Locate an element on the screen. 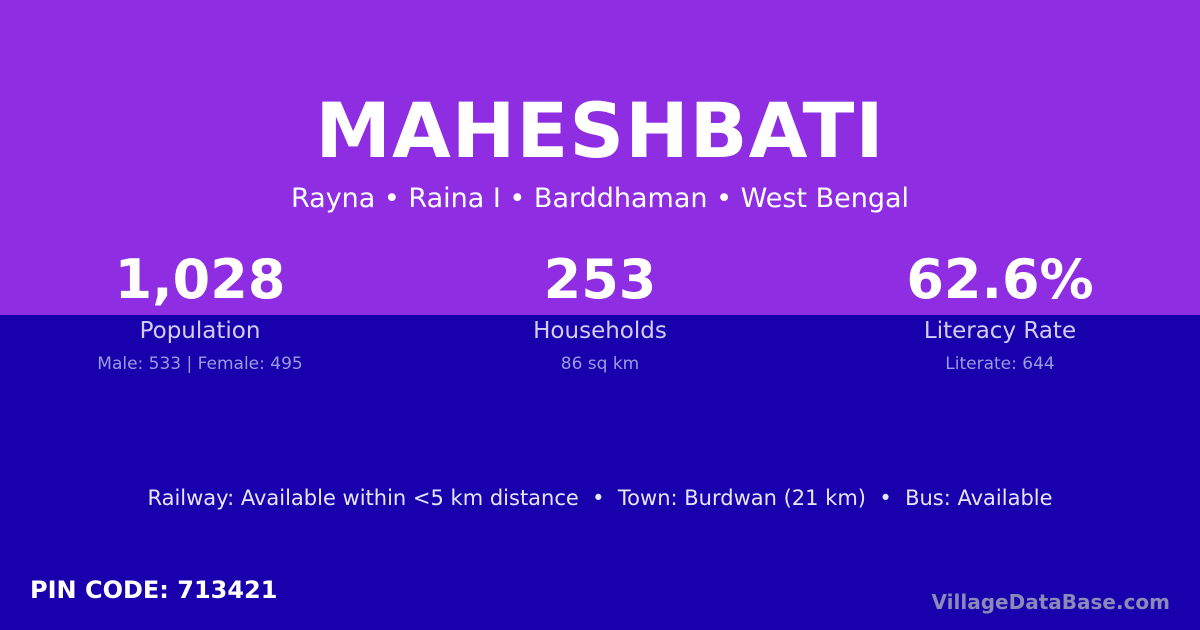 This screenshot has height=630, width=1200. village-name: MAHESHBATI is located at coordinates (600, 130).